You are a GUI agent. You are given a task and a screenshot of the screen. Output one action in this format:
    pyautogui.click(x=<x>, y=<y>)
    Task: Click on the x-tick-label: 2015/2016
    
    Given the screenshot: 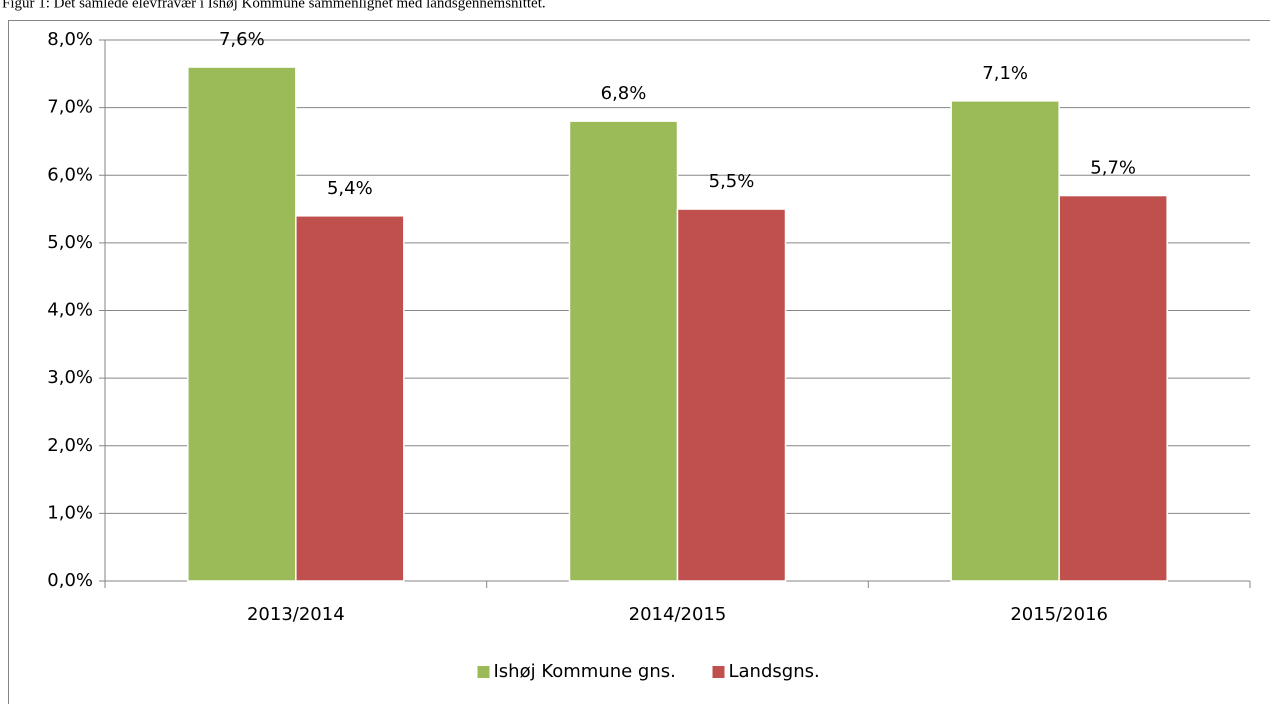 What is the action you would take?
    pyautogui.click(x=1059, y=614)
    